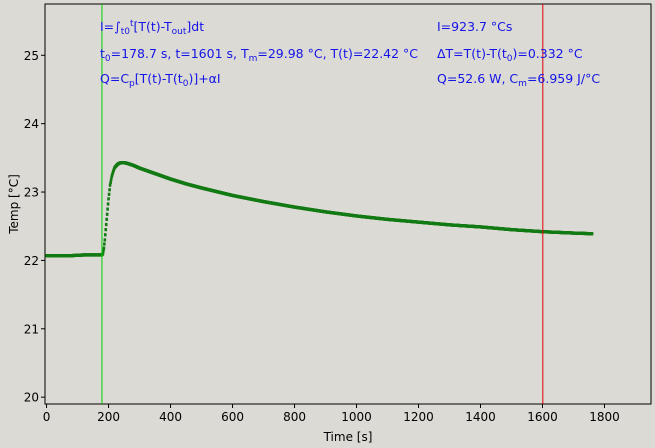 This screenshot has width=655, height=448. Describe the element at coordinates (31, 261) in the screenshot. I see `y-tick-label: 22` at that location.